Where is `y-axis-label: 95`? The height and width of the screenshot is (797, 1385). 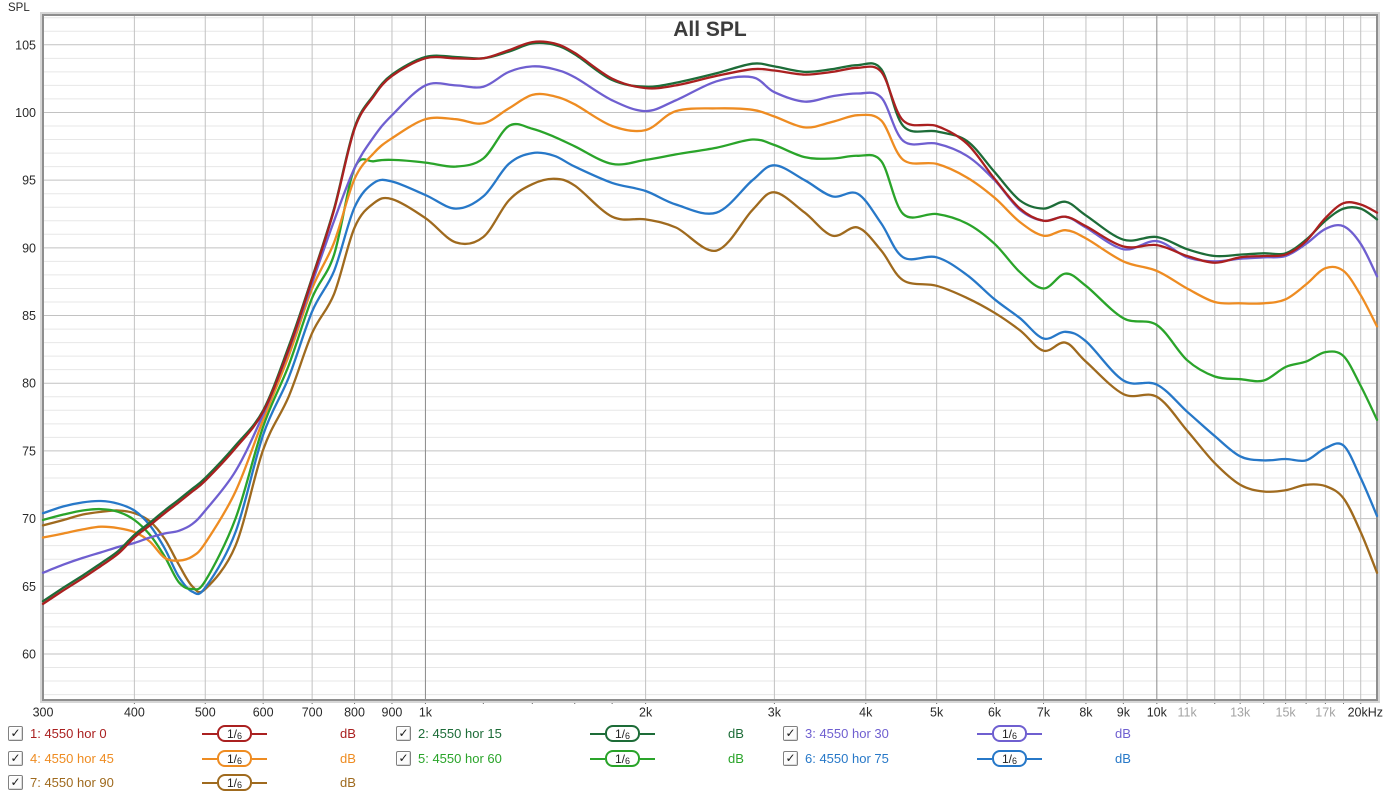 y-axis-label: 95 is located at coordinates (29, 181).